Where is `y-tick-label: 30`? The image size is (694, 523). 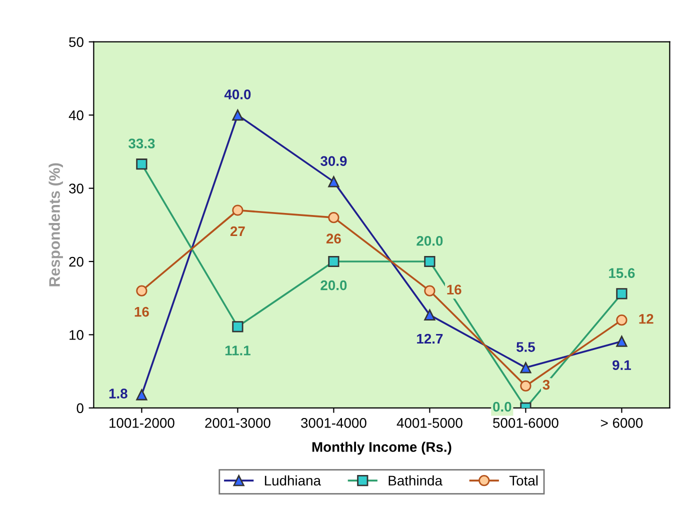 y-tick-label: 30 is located at coordinates (76, 189).